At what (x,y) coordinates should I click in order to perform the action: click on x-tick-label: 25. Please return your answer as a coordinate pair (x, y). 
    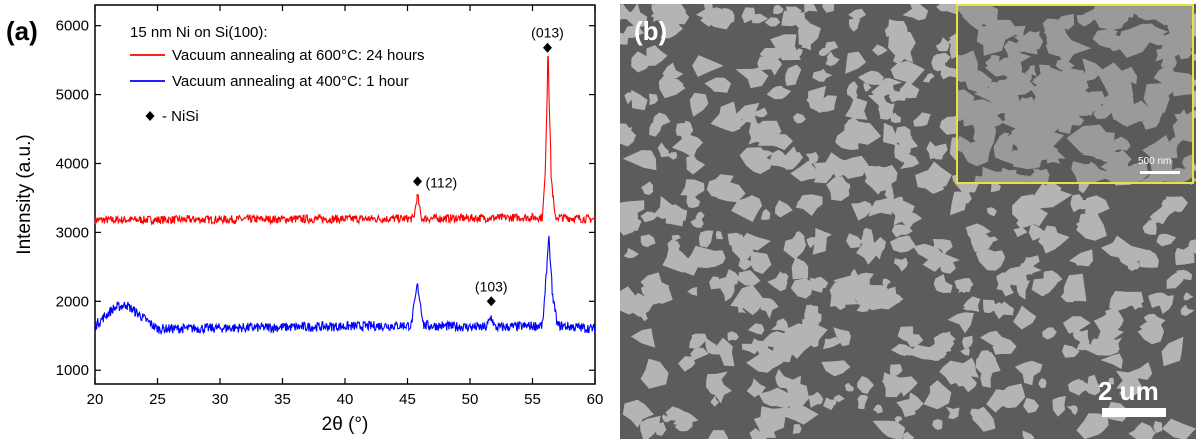
    Looking at the image, I should click on (157, 399).